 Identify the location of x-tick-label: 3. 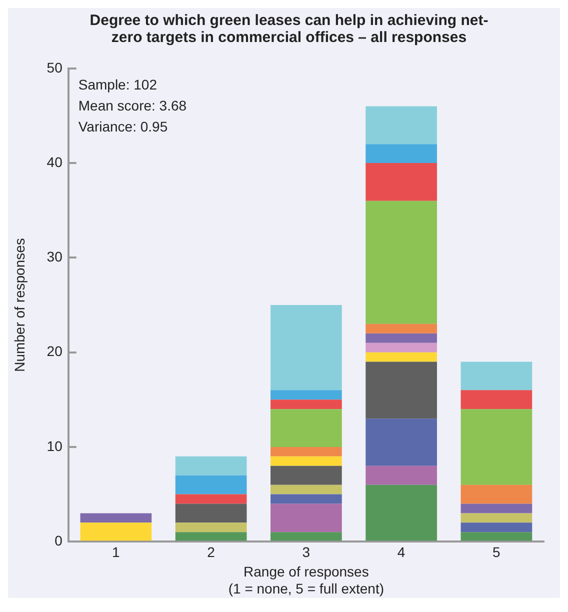
(306, 552).